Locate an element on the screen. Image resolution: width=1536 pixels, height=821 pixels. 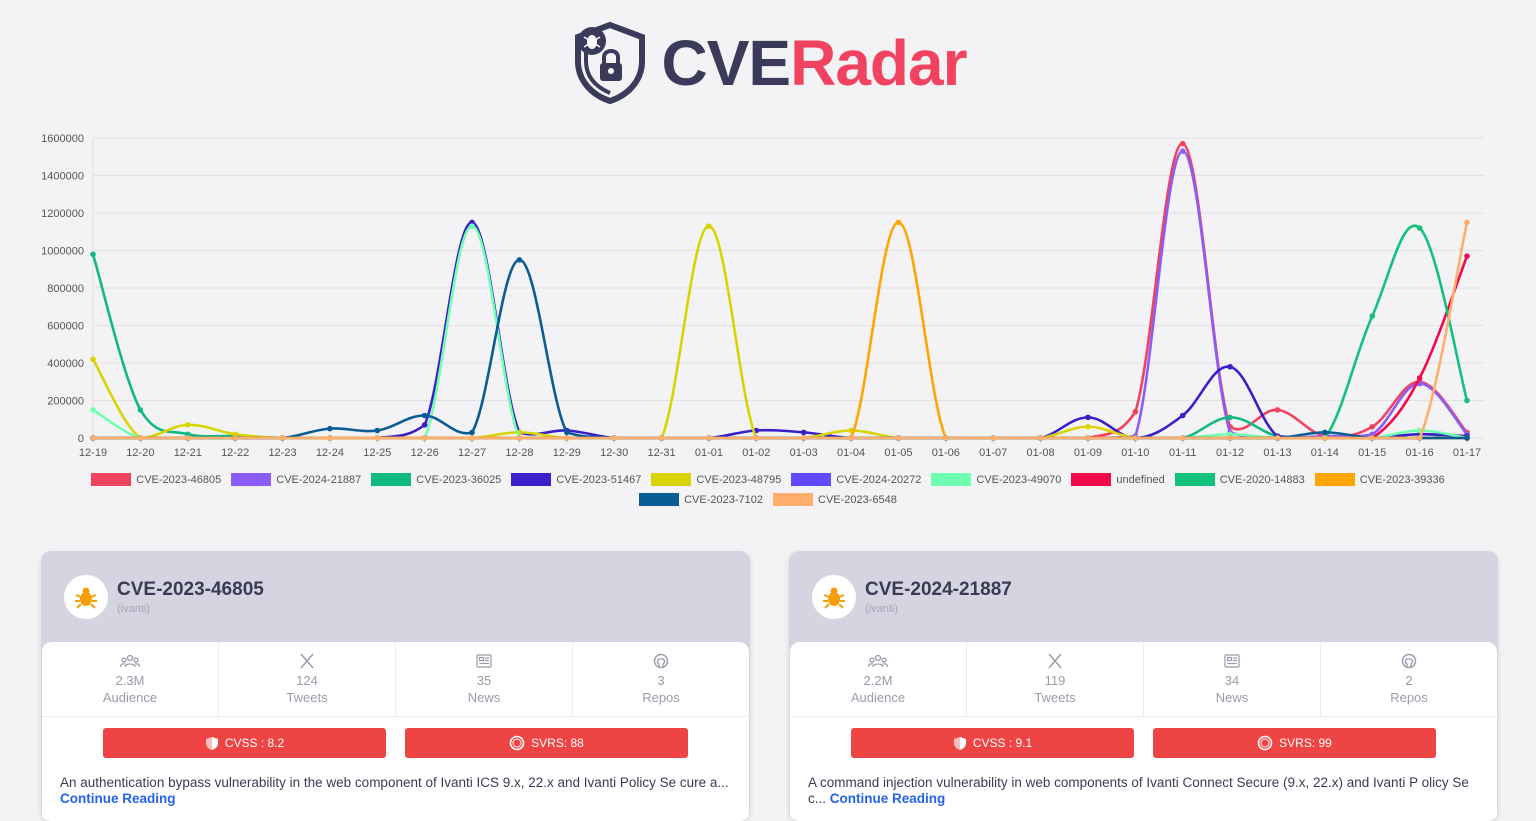
stat-news: 35 News is located at coordinates (484, 679).